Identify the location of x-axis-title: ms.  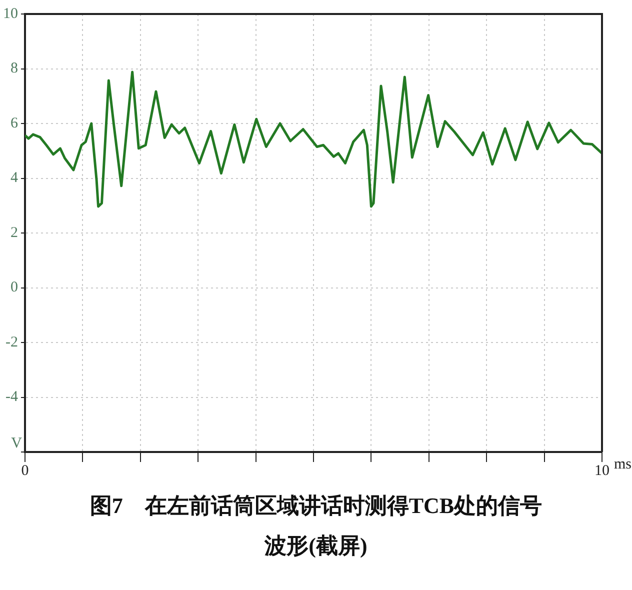
(623, 464).